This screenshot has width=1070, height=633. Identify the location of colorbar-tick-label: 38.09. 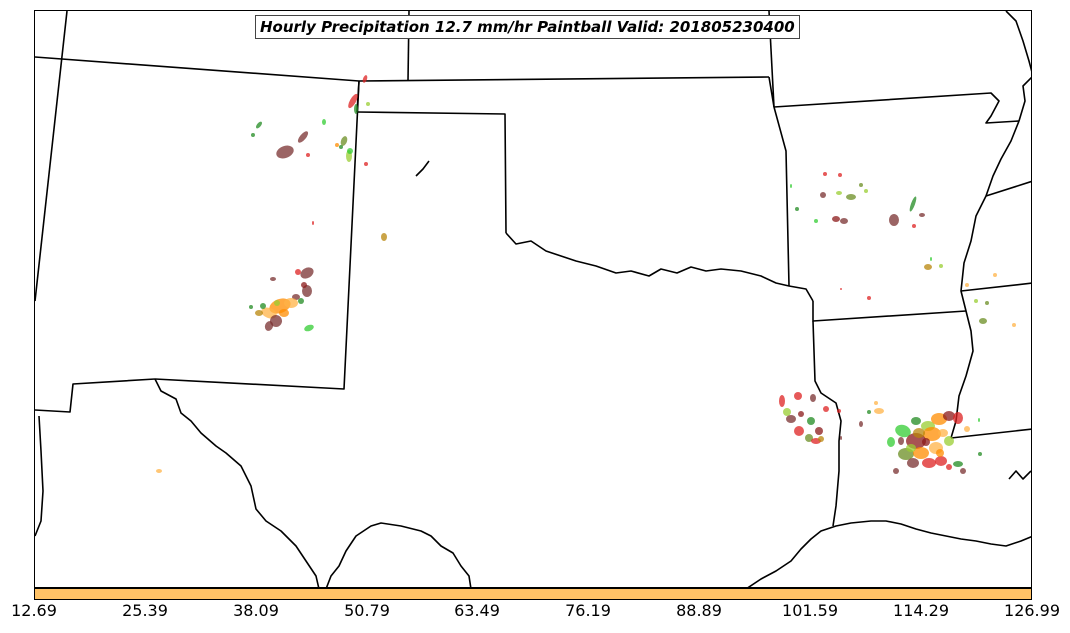
(256, 610).